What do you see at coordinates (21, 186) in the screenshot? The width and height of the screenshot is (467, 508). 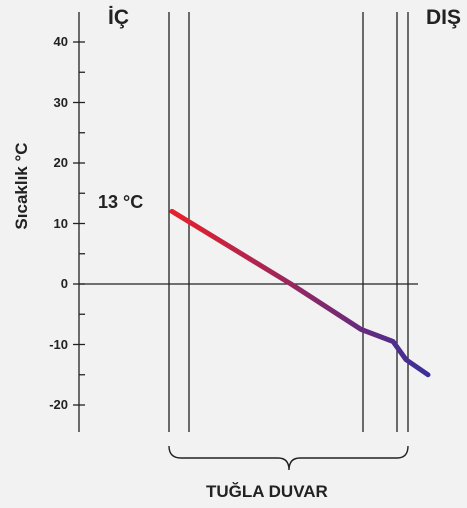 I see `y-axis-label: Sıcaklık °C` at bounding box center [21, 186].